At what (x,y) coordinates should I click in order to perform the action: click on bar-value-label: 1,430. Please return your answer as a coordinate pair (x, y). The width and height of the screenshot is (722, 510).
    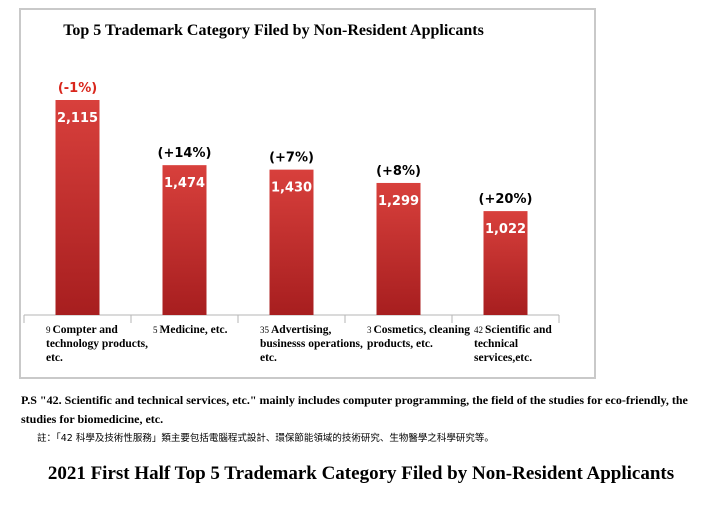
    Looking at the image, I should click on (291, 188).